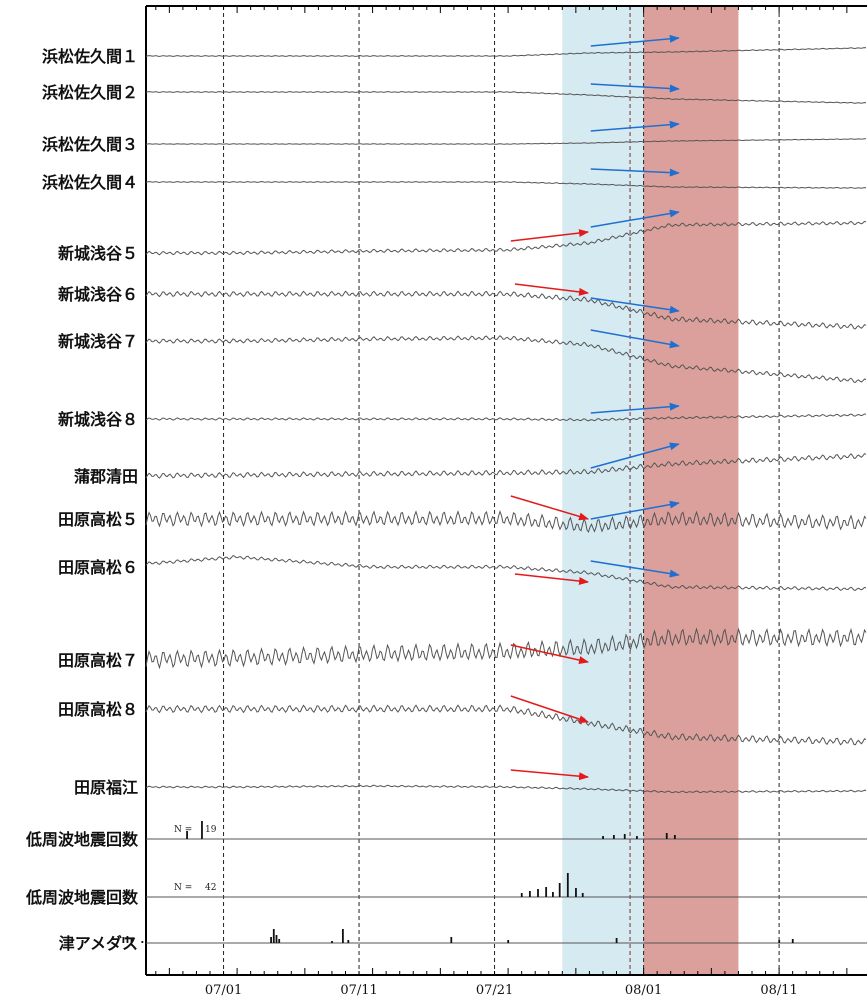  What do you see at coordinates (106, 787) in the screenshot?
I see `series-label: 田原福江` at bounding box center [106, 787].